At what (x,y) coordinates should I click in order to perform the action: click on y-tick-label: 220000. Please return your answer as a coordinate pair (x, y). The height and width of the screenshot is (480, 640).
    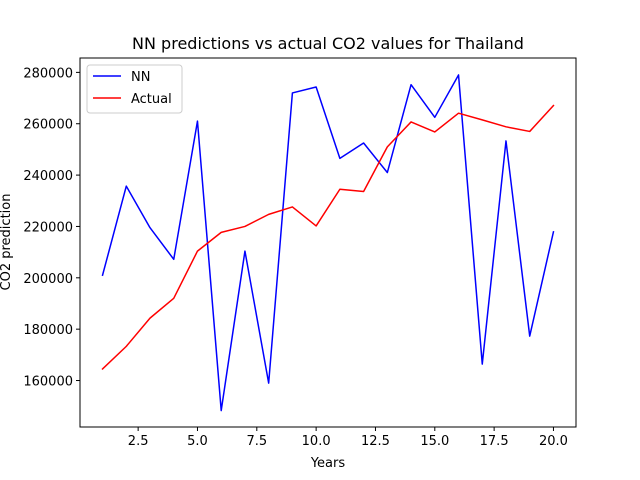
    Looking at the image, I should click on (48, 227).